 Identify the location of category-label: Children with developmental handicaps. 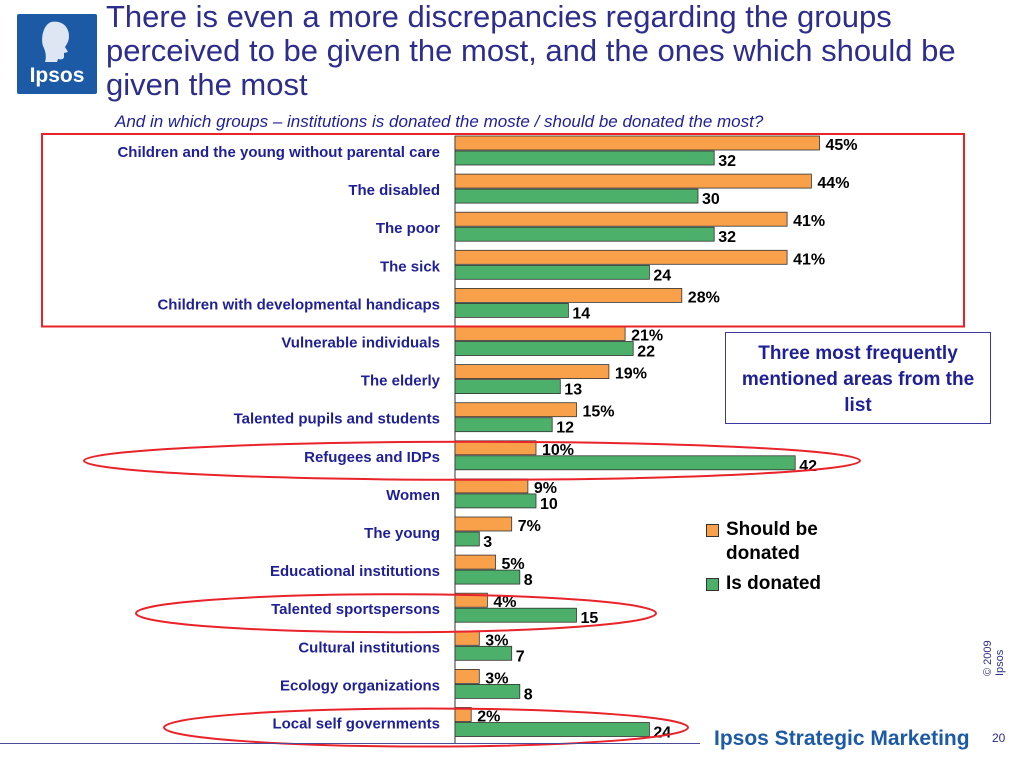
(298, 304).